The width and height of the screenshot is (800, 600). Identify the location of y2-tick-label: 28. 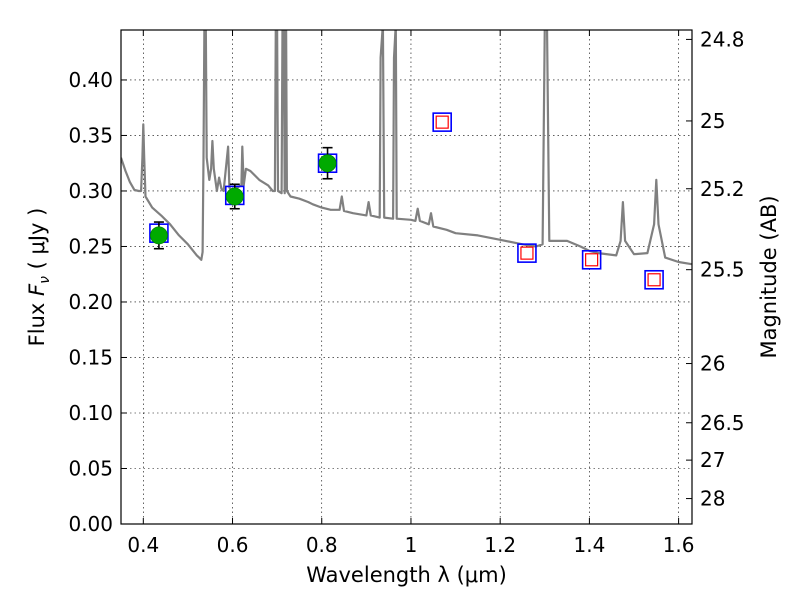
(712, 499).